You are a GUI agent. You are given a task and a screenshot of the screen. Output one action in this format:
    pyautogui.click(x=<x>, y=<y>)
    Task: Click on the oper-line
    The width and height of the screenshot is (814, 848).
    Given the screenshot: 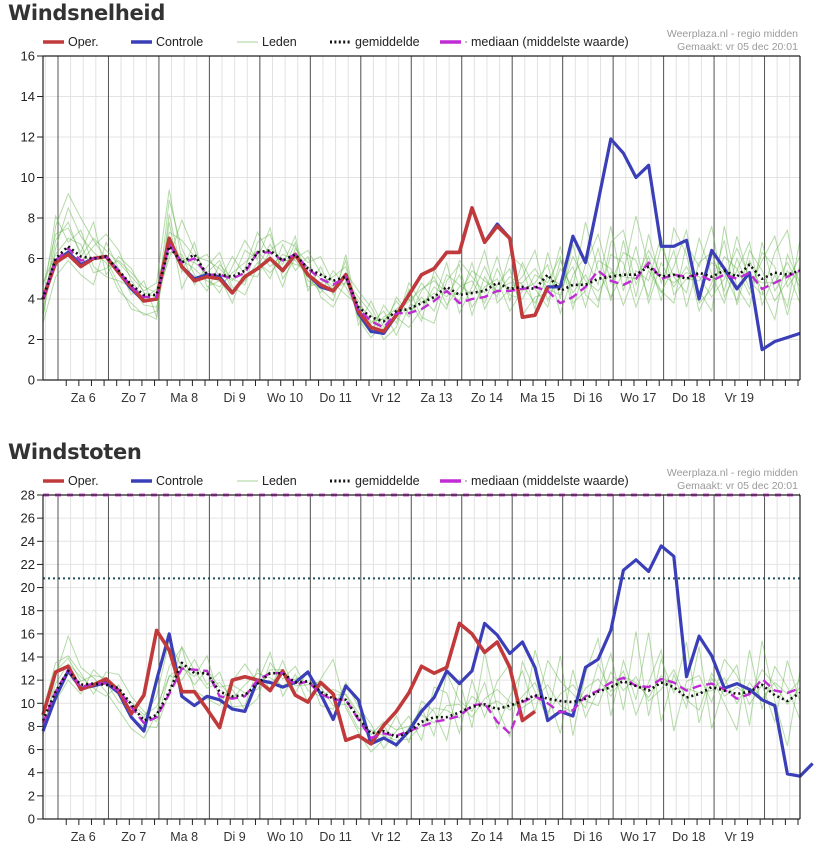 What is the action you would take?
    pyautogui.click(x=289, y=683)
    